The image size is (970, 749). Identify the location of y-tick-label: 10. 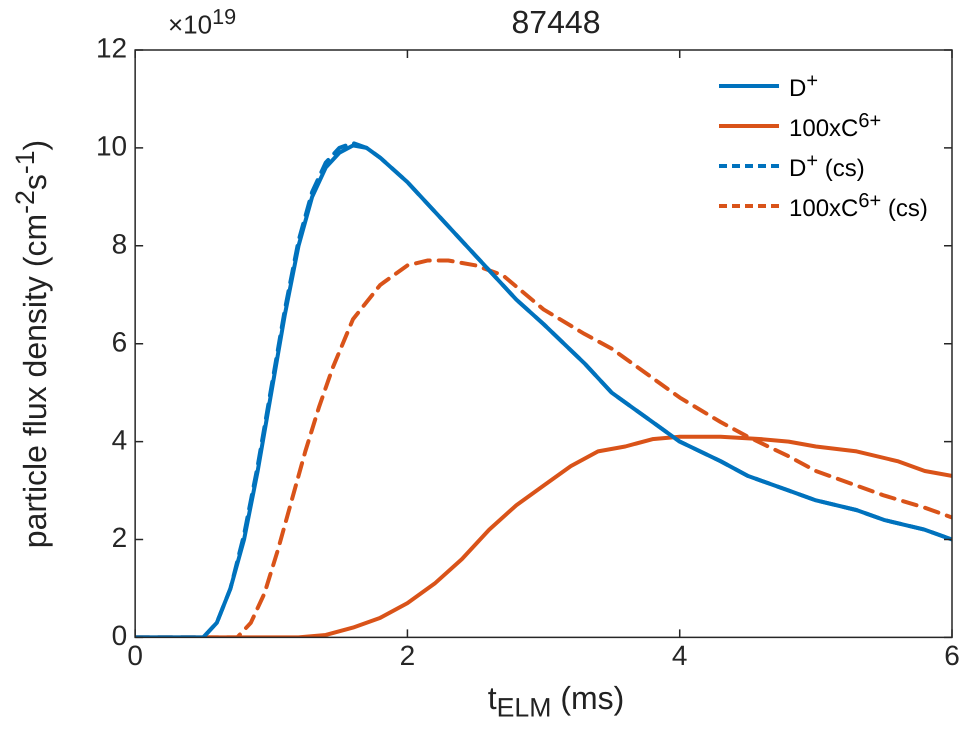
(112, 146).